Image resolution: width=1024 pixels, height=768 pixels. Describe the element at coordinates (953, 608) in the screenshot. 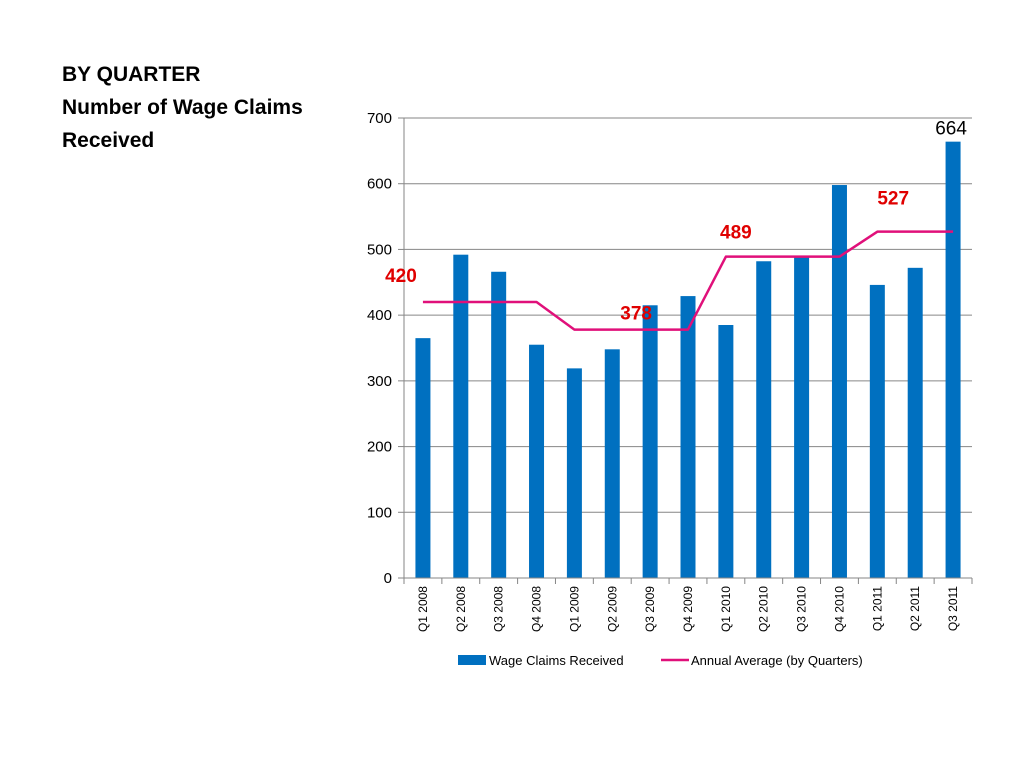

I see `x-tick-label: Q3 2011` at that location.